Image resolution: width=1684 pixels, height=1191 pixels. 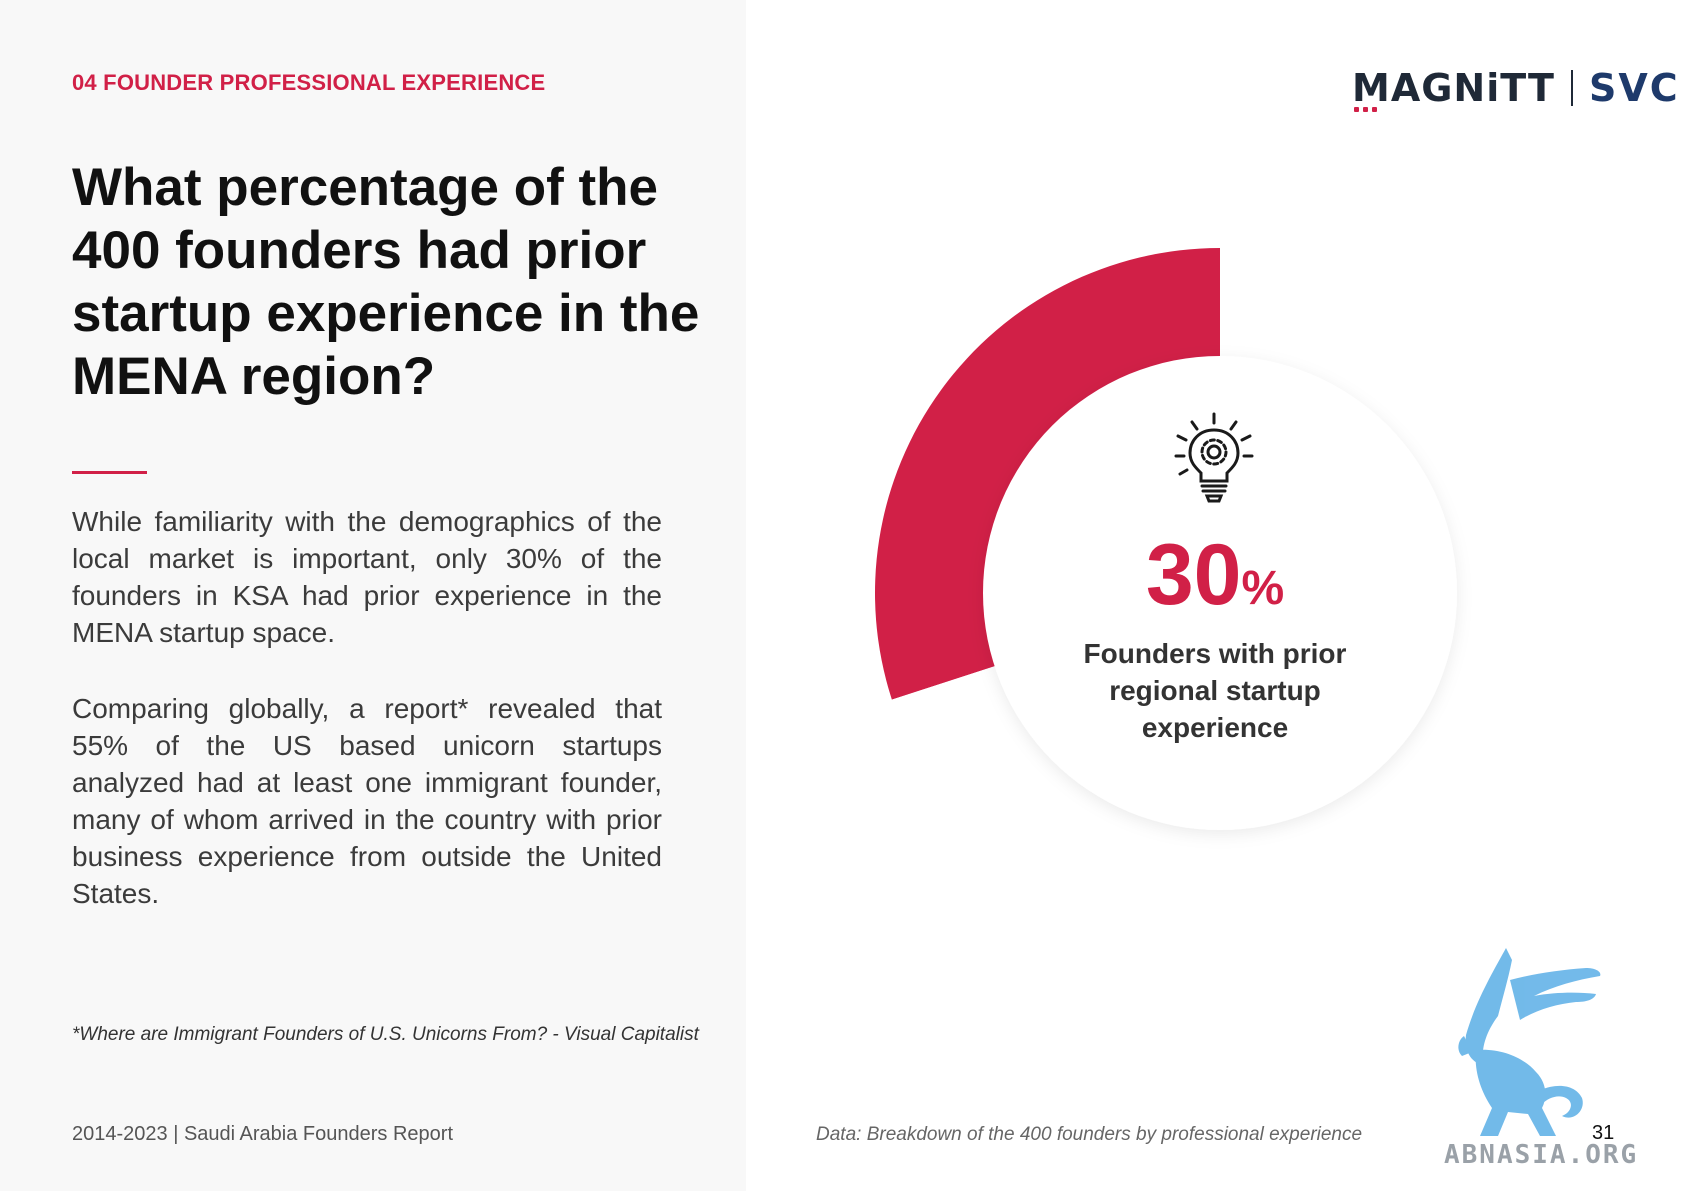 I want to click on accent-divider, so click(x=109, y=472).